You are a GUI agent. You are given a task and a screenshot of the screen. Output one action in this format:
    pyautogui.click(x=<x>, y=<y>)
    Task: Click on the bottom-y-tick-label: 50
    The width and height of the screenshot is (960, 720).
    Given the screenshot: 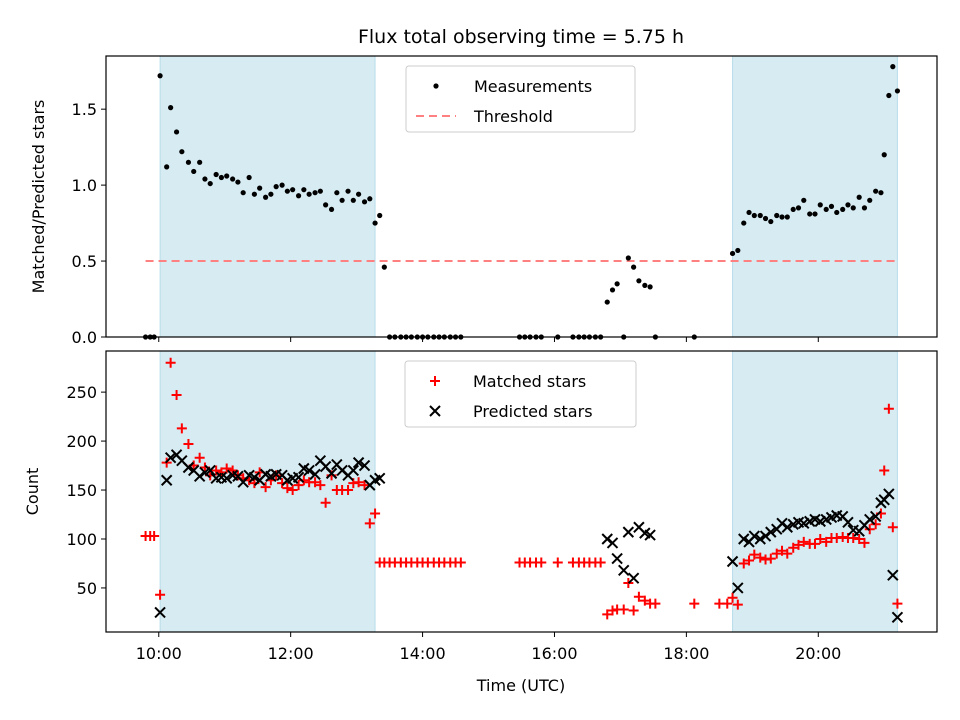 What is the action you would take?
    pyautogui.click(x=87, y=588)
    